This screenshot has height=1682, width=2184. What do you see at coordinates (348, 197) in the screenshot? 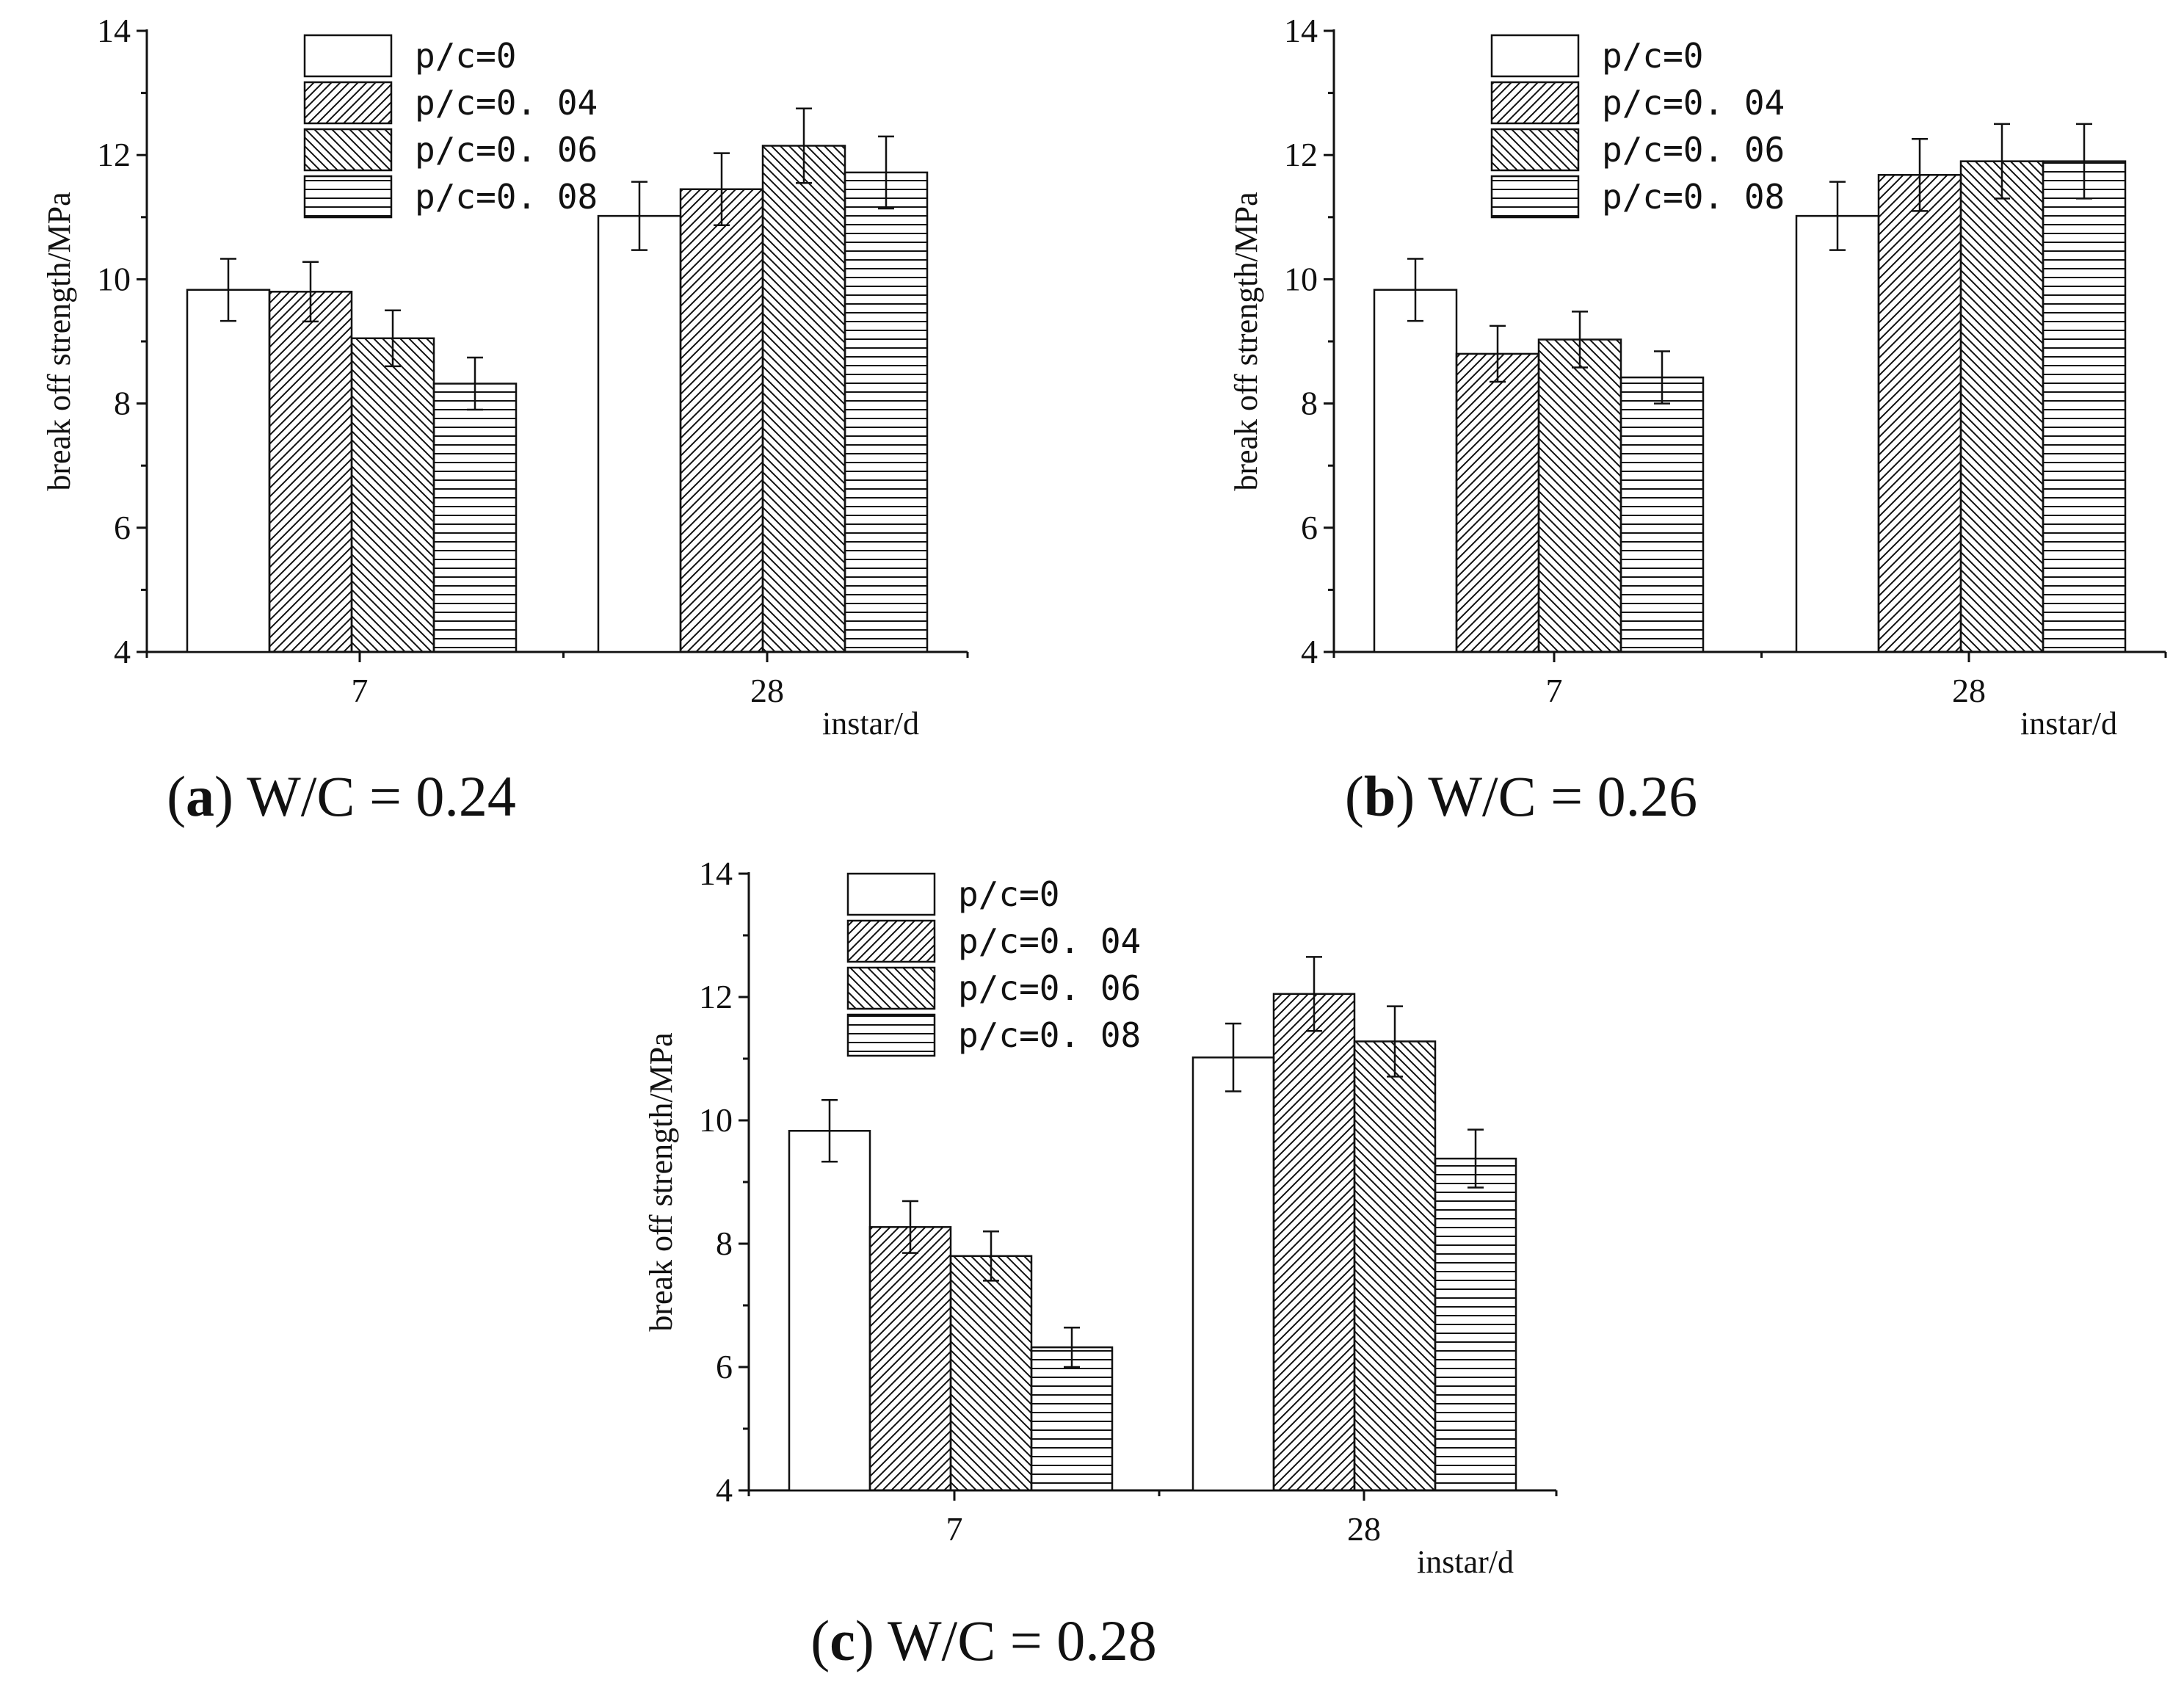
I see `legend-swatch-a-s3` at bounding box center [348, 197].